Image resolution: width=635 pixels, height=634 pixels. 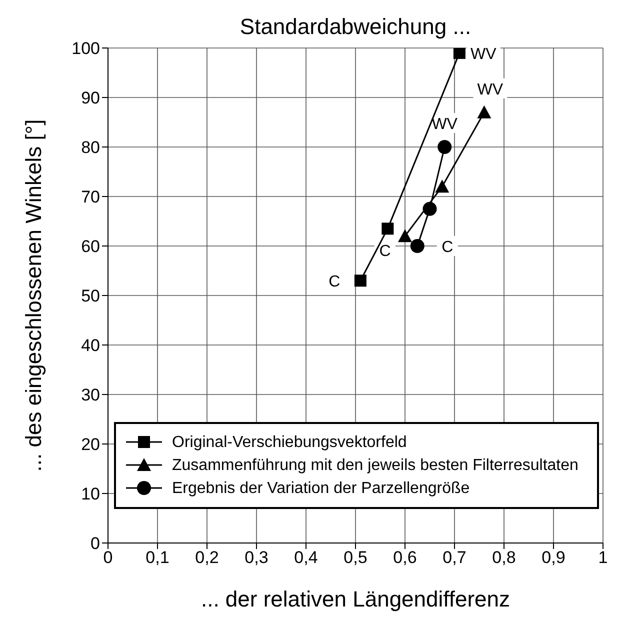 I want to click on legend-label: Ergebnis der Variation der Parzellengröße, so click(x=321, y=488).